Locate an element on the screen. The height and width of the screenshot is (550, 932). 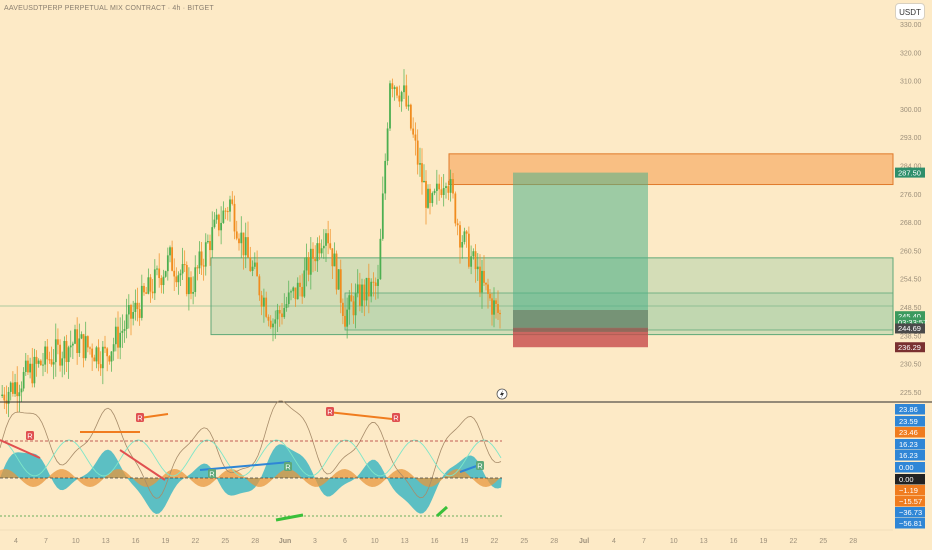
price-tag-text: 244.69 is located at coordinates (909, 328).